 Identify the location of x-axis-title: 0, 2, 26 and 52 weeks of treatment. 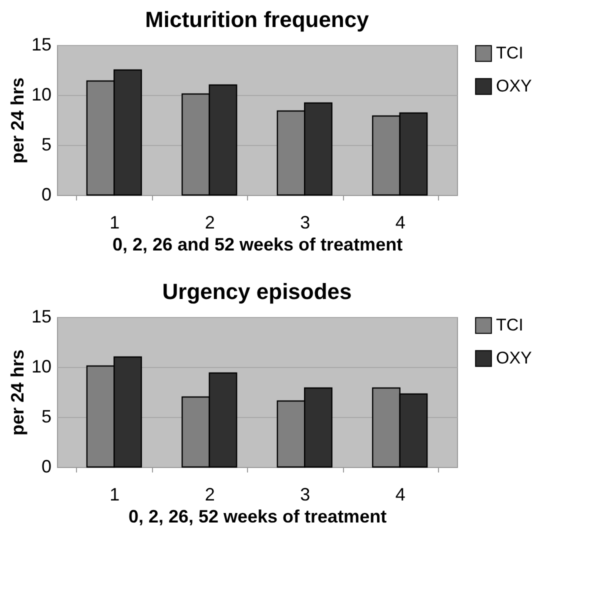
(257, 244).